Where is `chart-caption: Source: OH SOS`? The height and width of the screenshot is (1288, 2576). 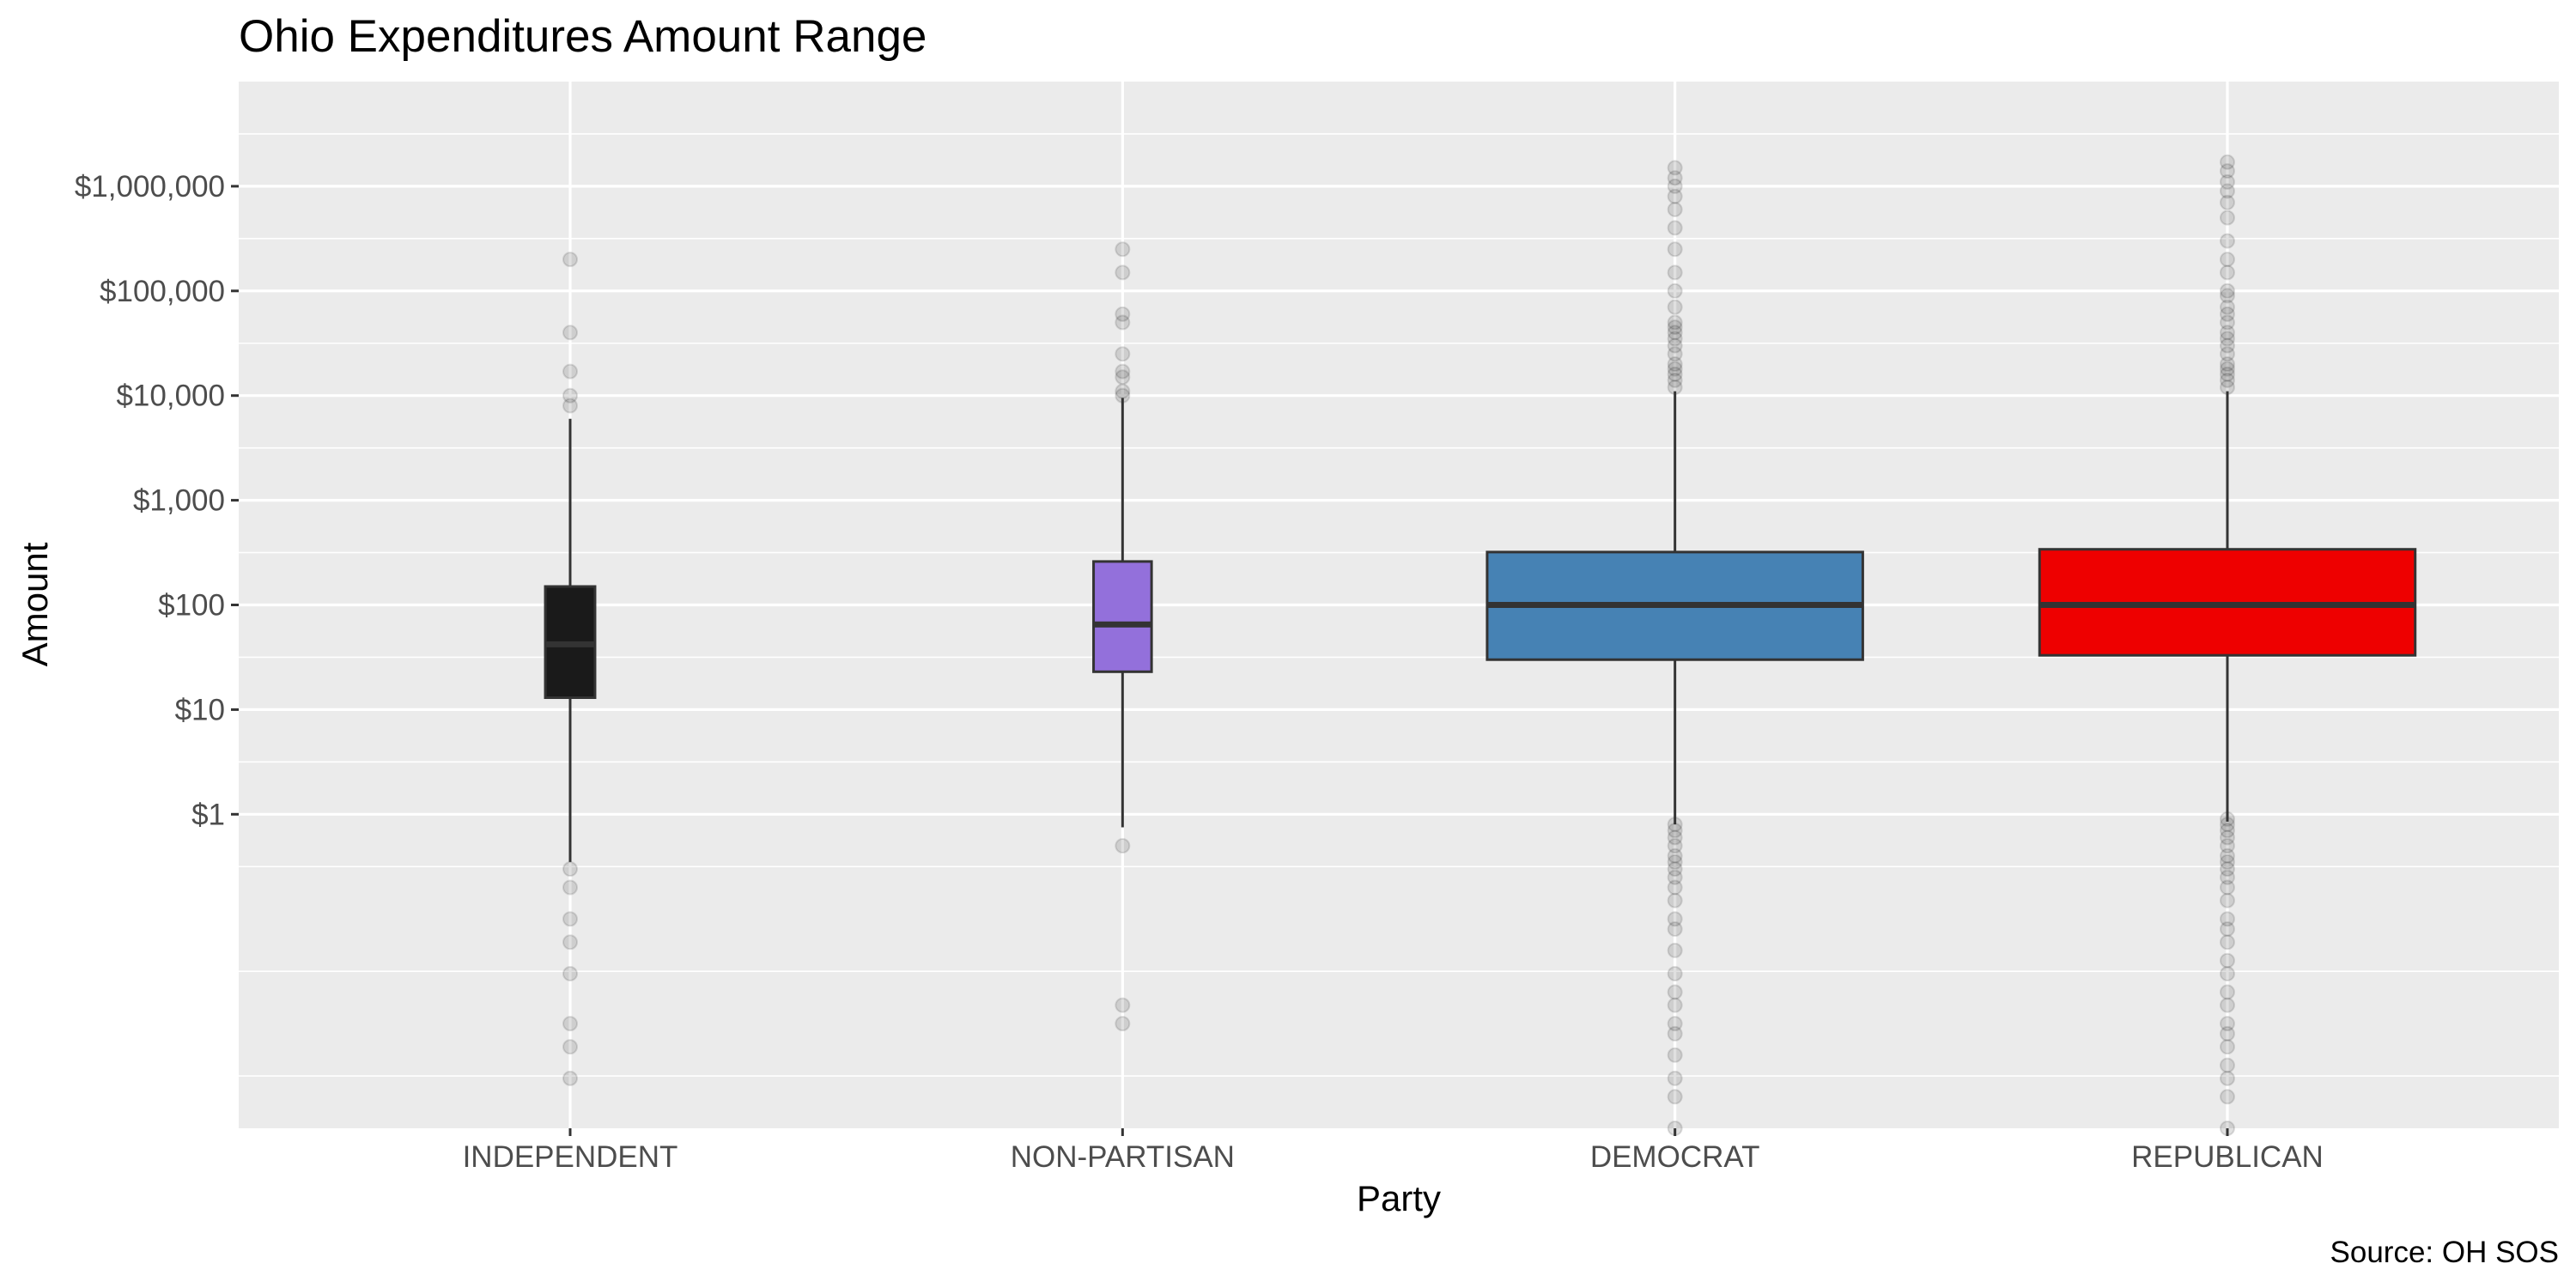 chart-caption: Source: OH SOS is located at coordinates (2444, 1252).